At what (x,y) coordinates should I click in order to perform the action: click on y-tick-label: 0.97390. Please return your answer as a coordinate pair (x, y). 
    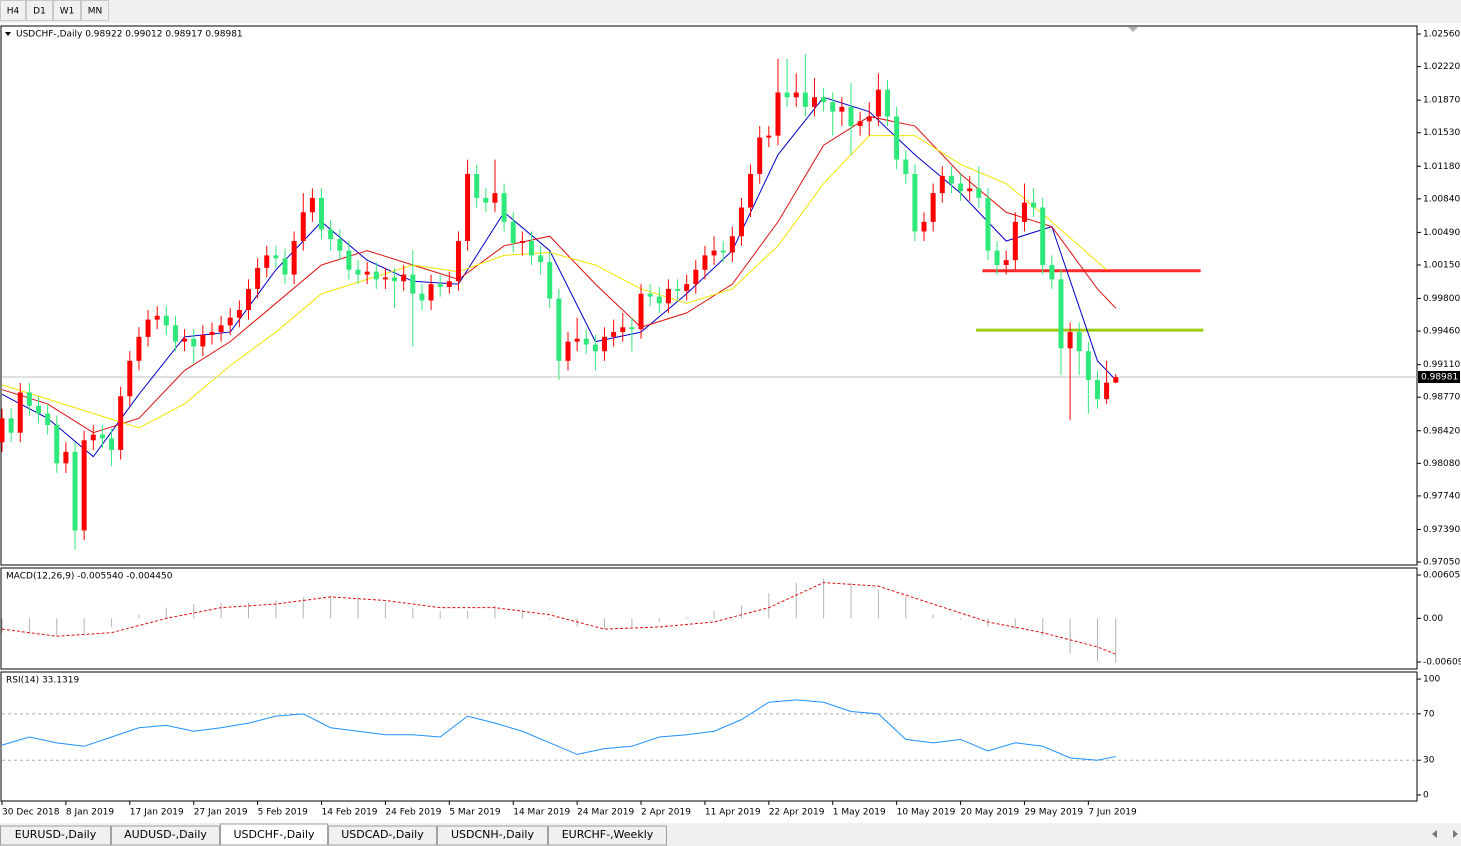
    Looking at the image, I should click on (1441, 530).